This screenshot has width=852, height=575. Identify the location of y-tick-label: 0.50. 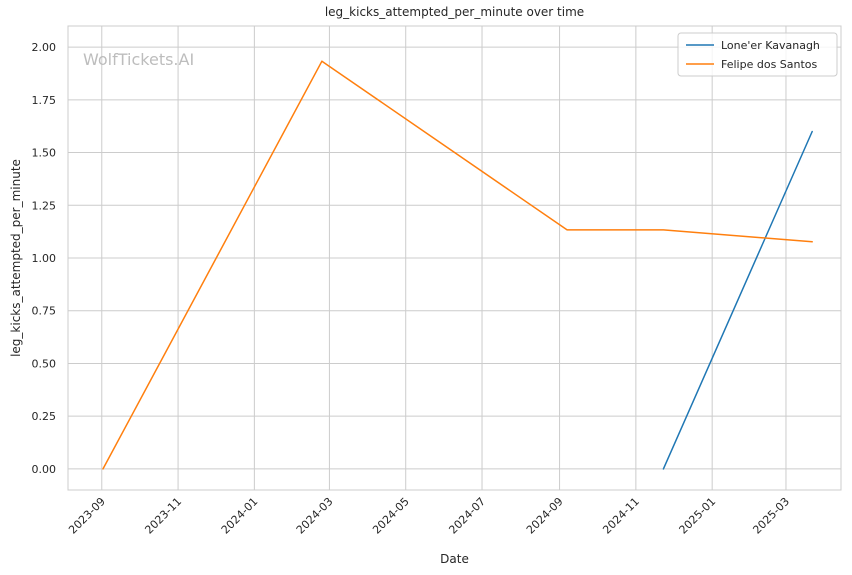
(44, 363).